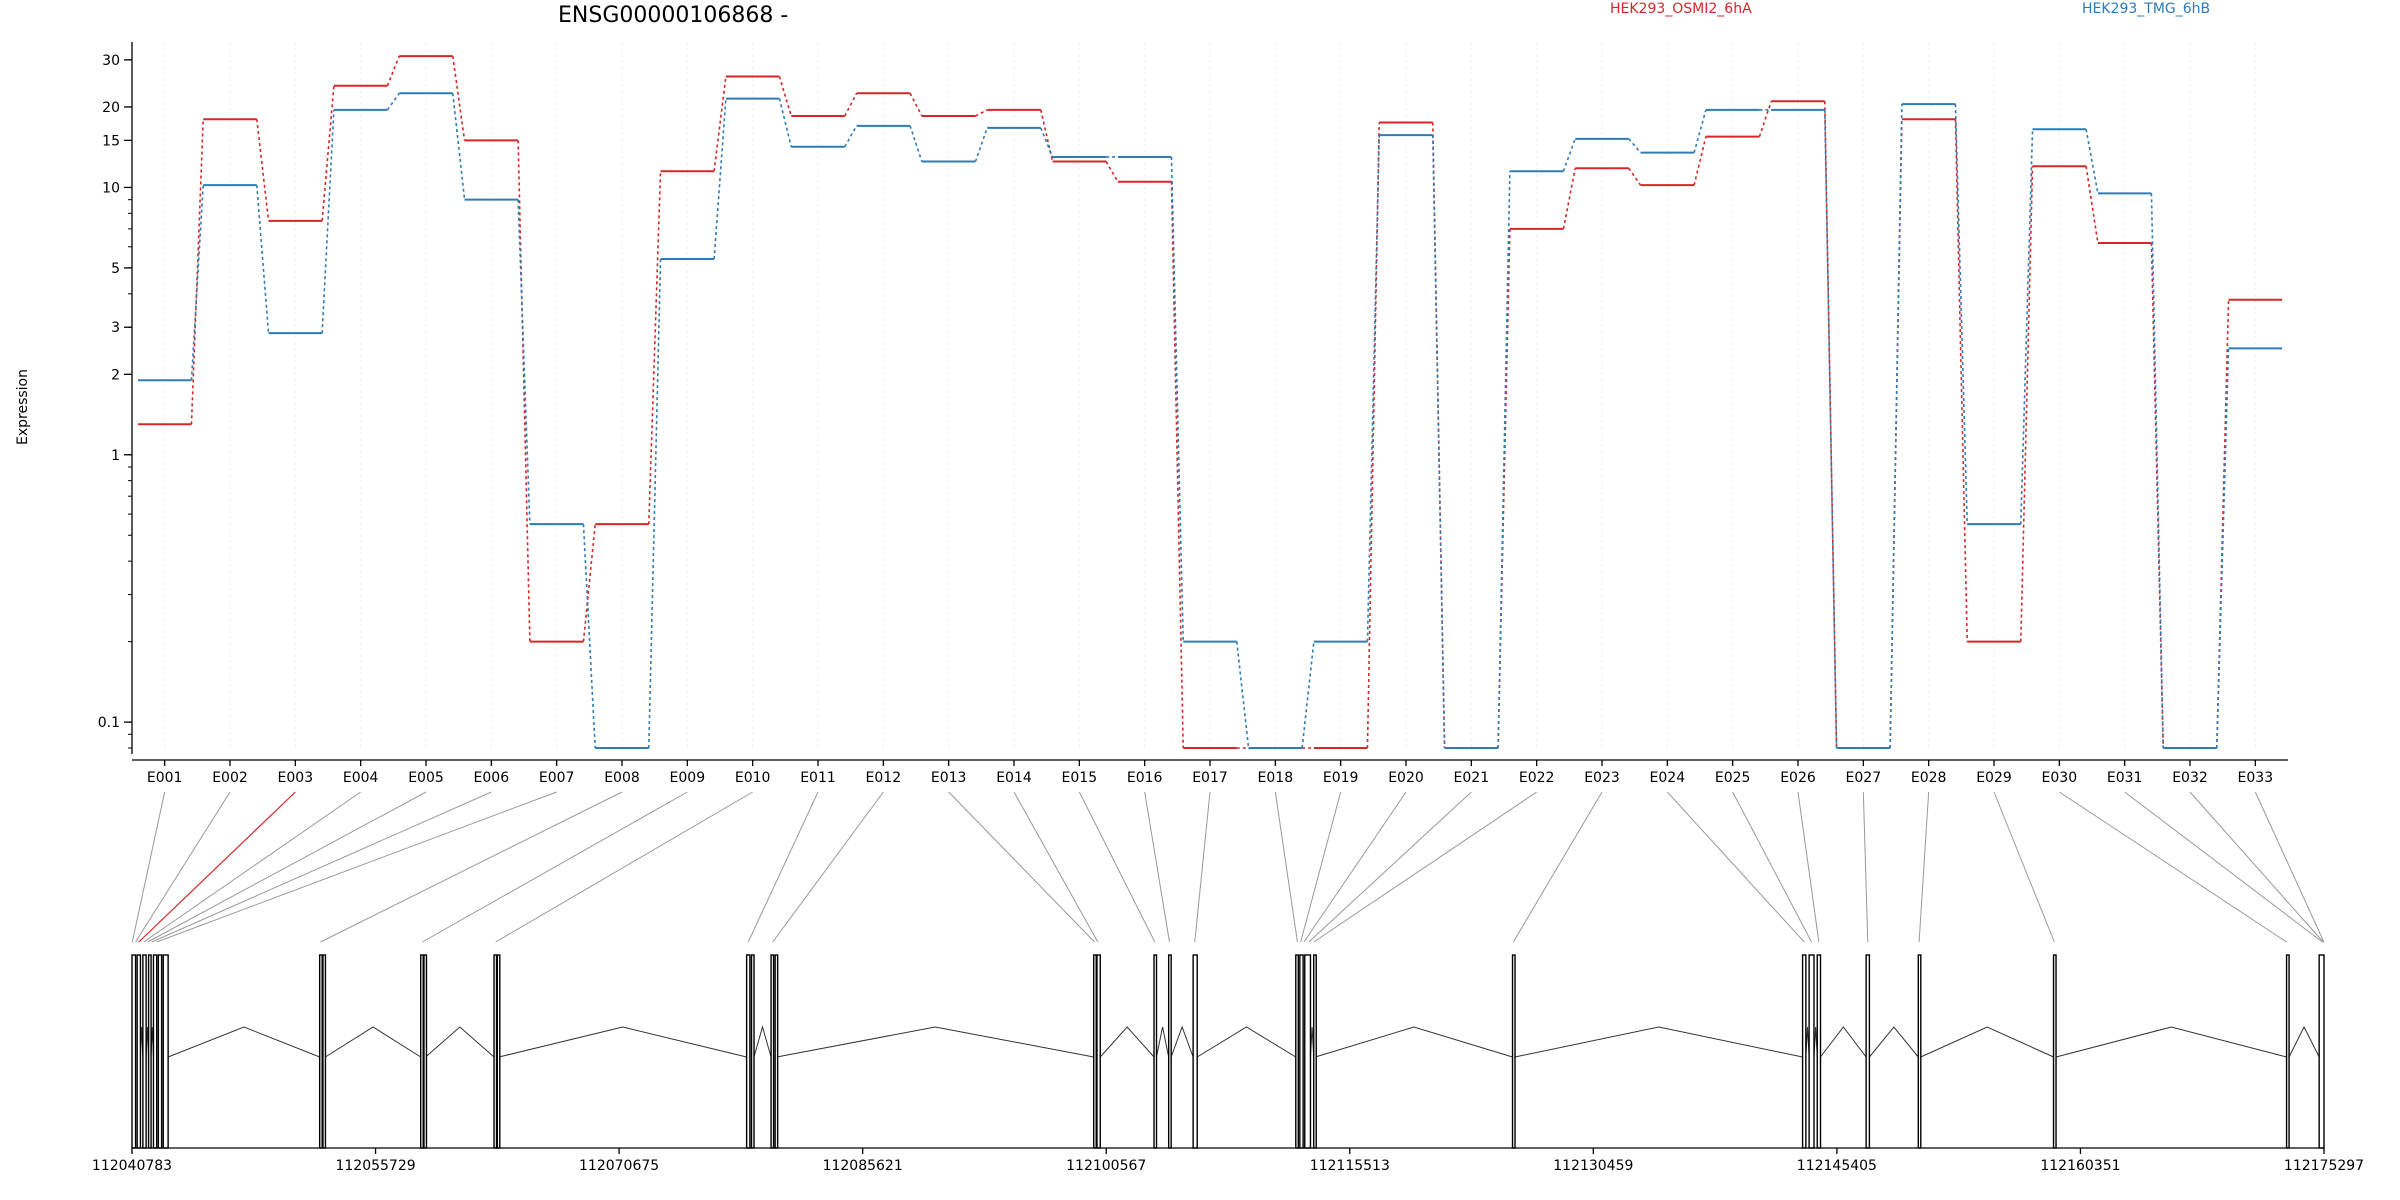  I want to click on legend-entry-series-1: HEK293_OSMI2_6hA, so click(1681, 9).